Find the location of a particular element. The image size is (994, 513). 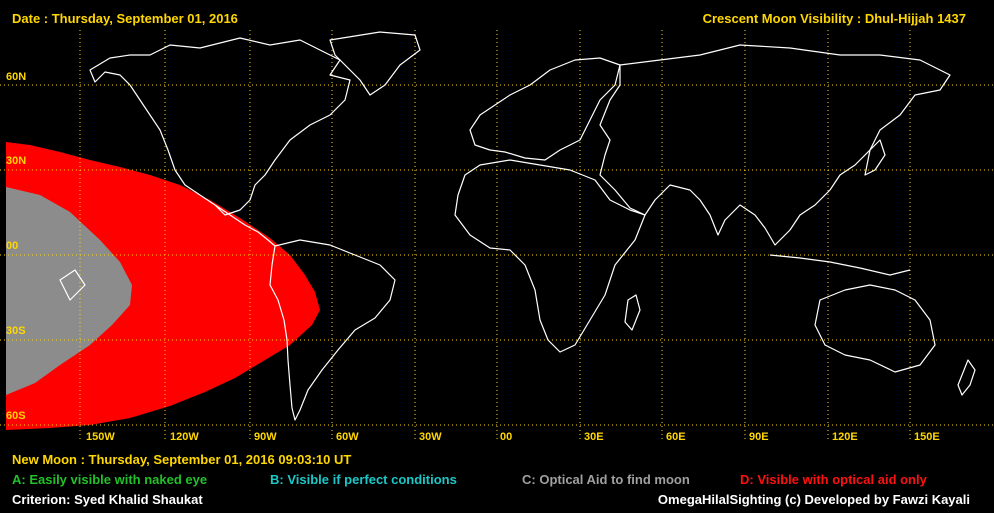

japan is located at coordinates (875, 157).